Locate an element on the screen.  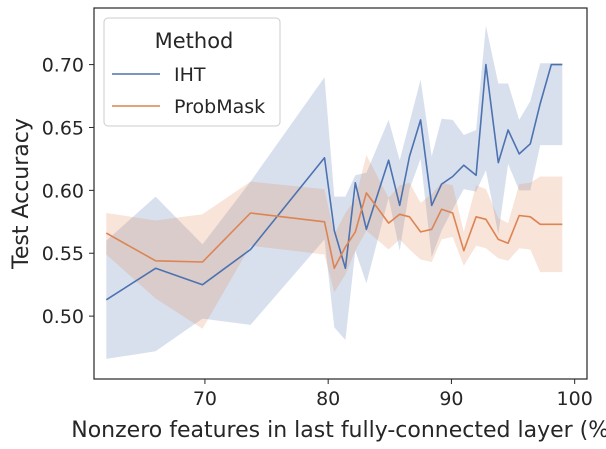
legend-label-iht: IHT is located at coordinates (190, 75).